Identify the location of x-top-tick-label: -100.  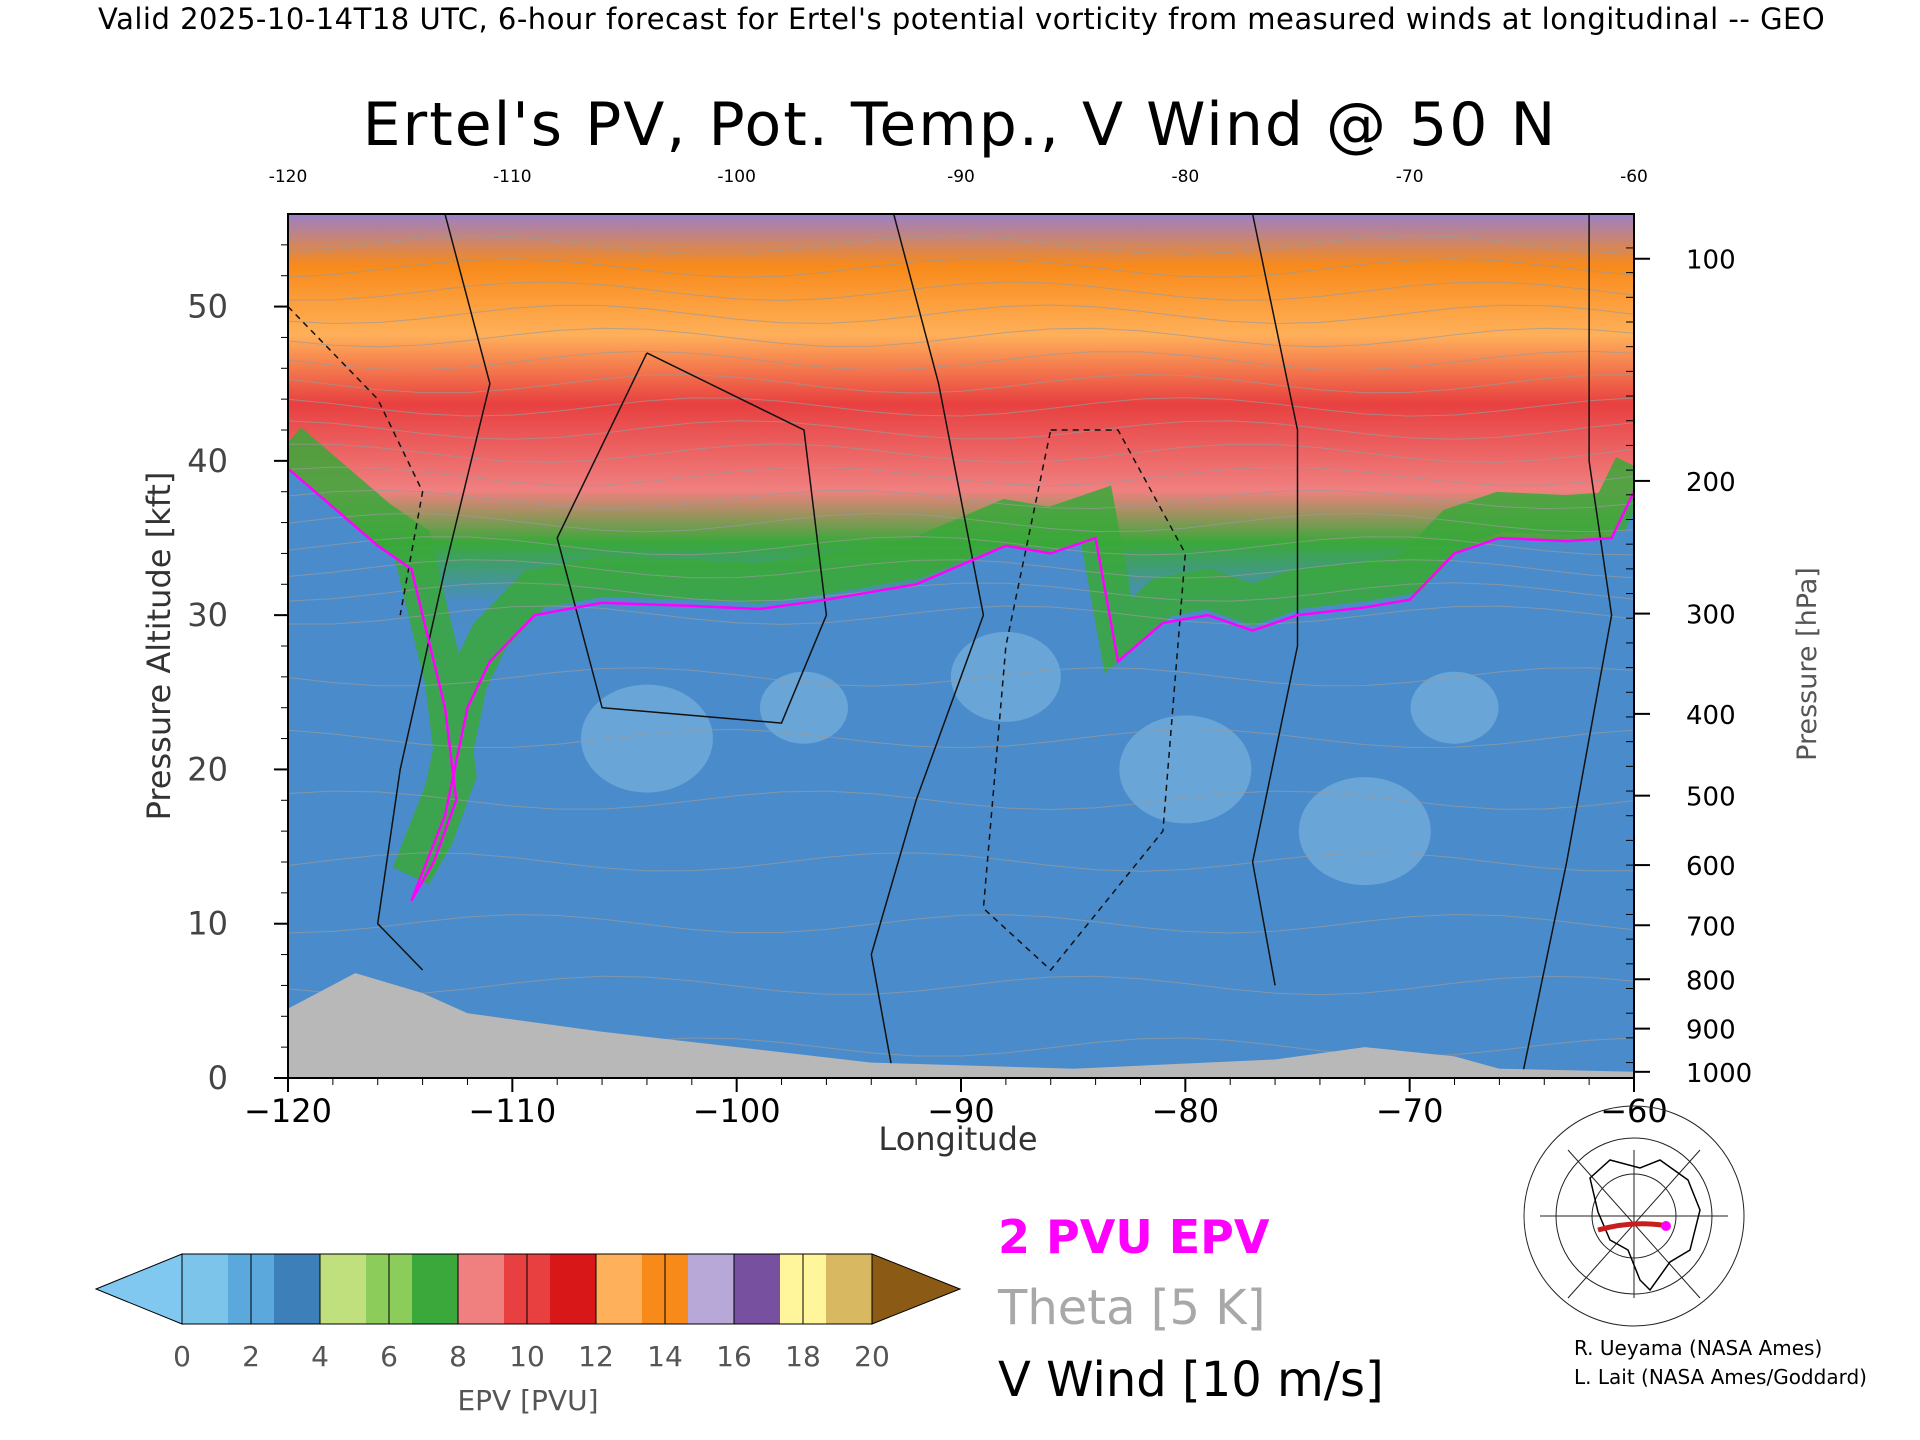
(736, 177).